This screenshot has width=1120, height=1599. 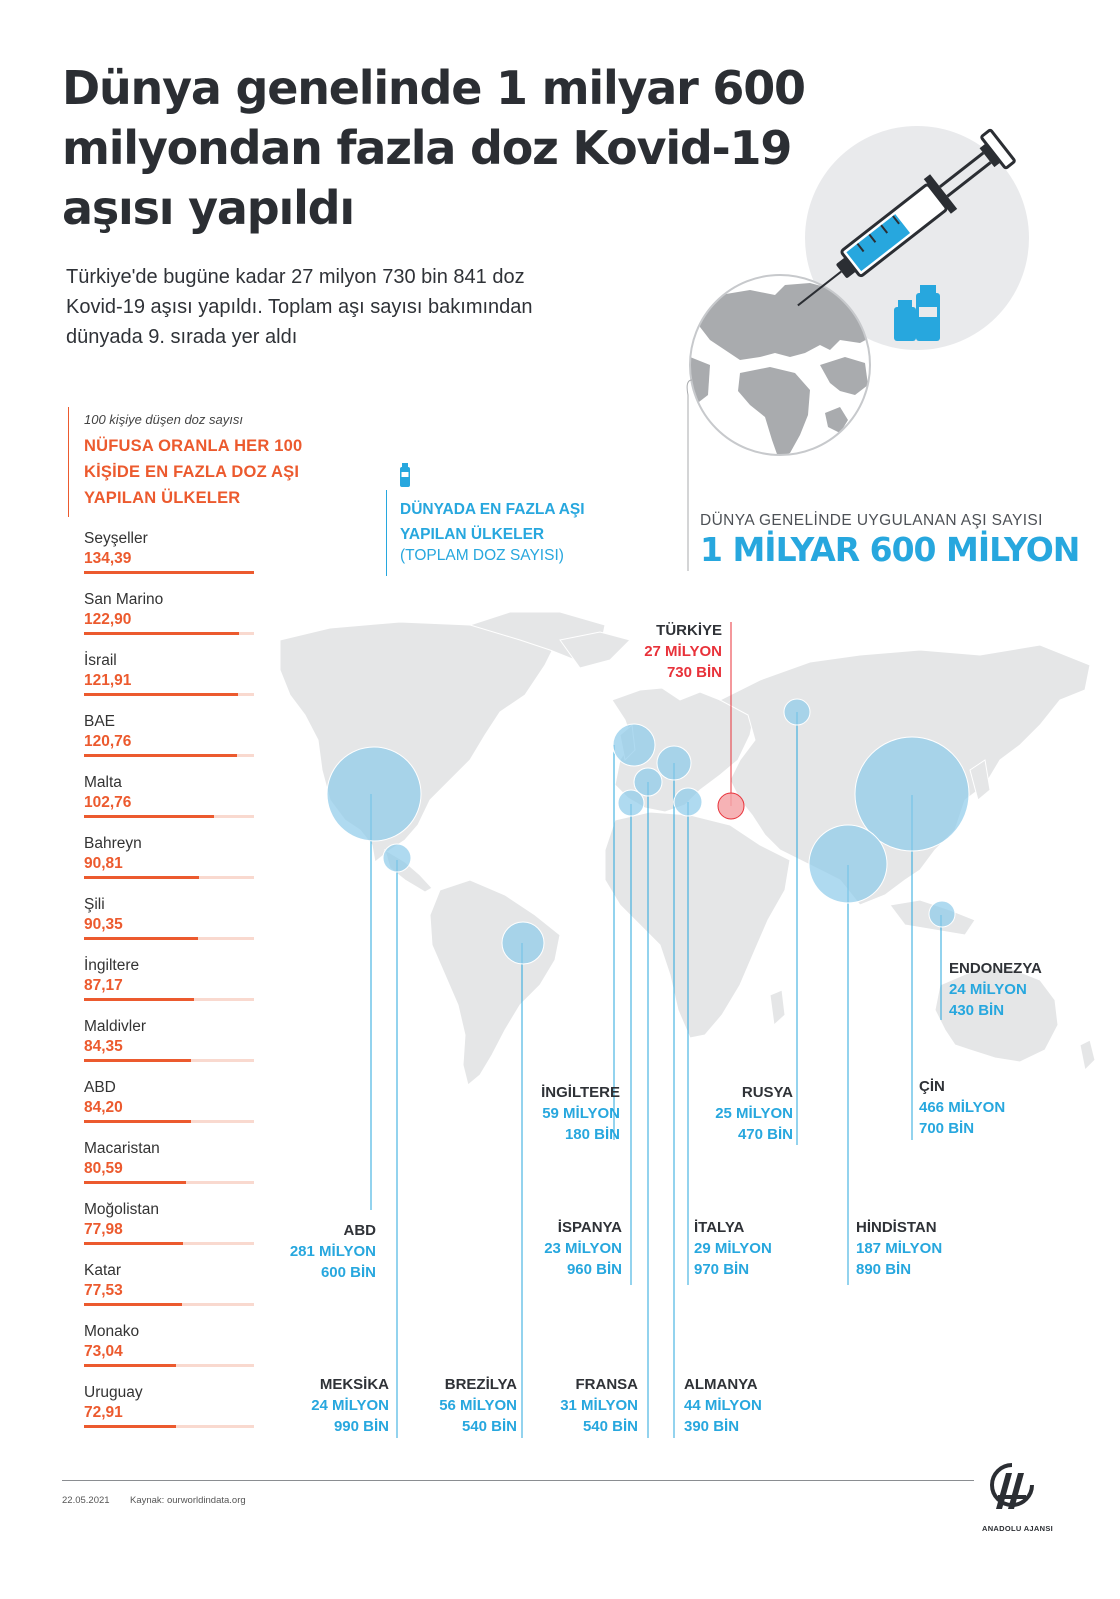 I want to click on ranking-country-value: 87,17, so click(x=103, y=985).